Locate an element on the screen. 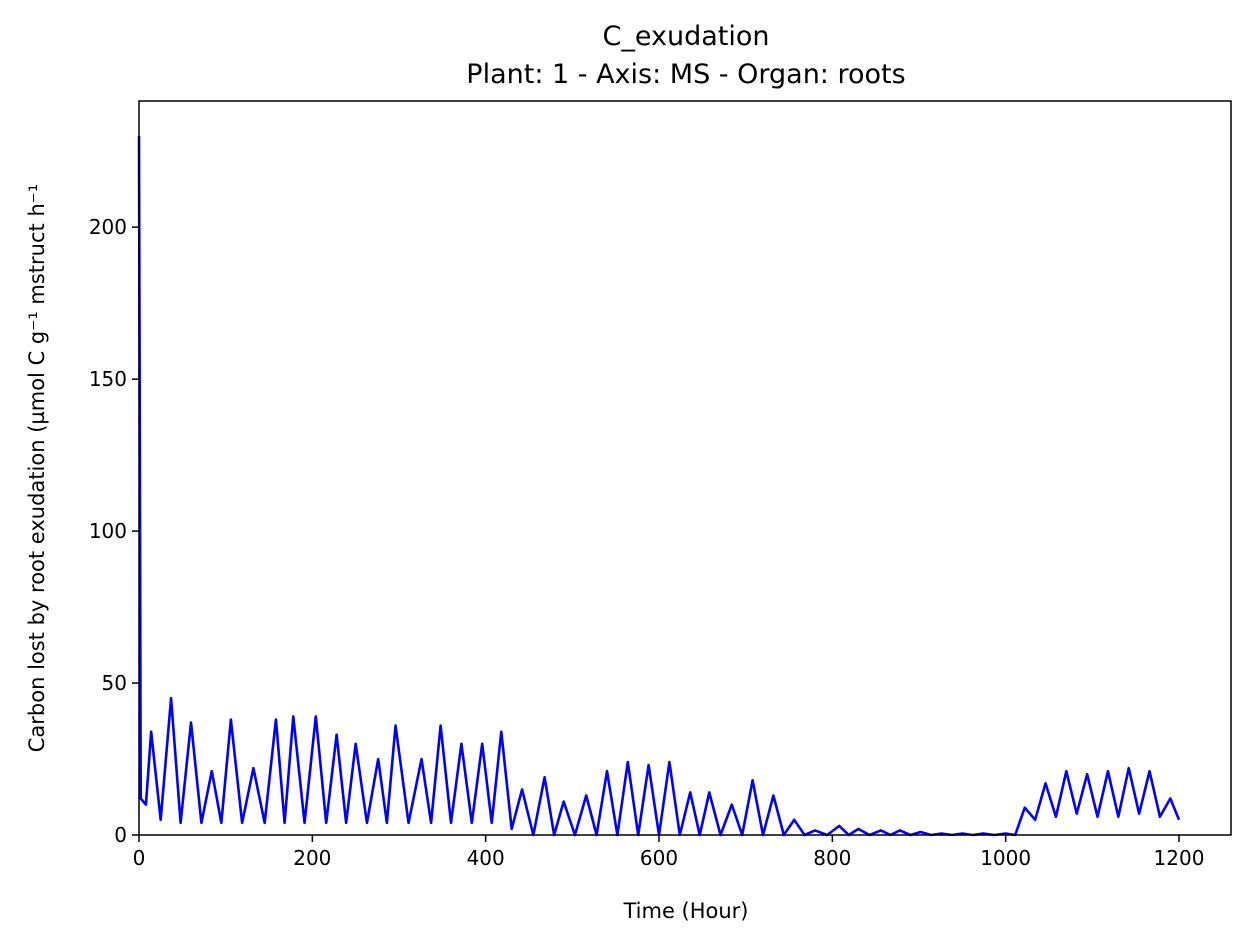  x-tick-label: 1200 is located at coordinates (1179, 858).